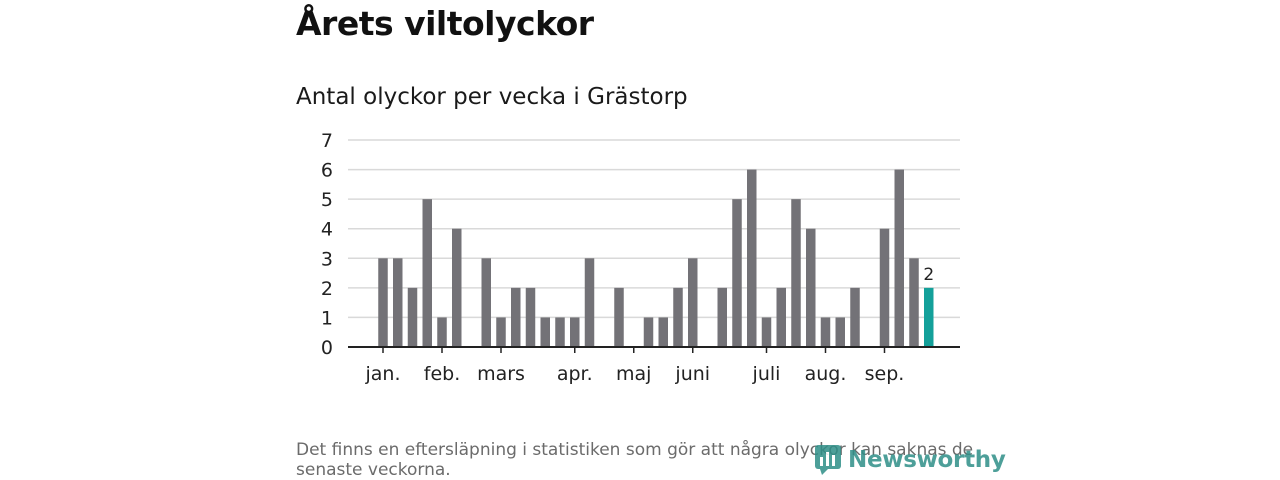 The width and height of the screenshot is (1280, 480). I want to click on x-tick-label: feb., so click(442, 374).